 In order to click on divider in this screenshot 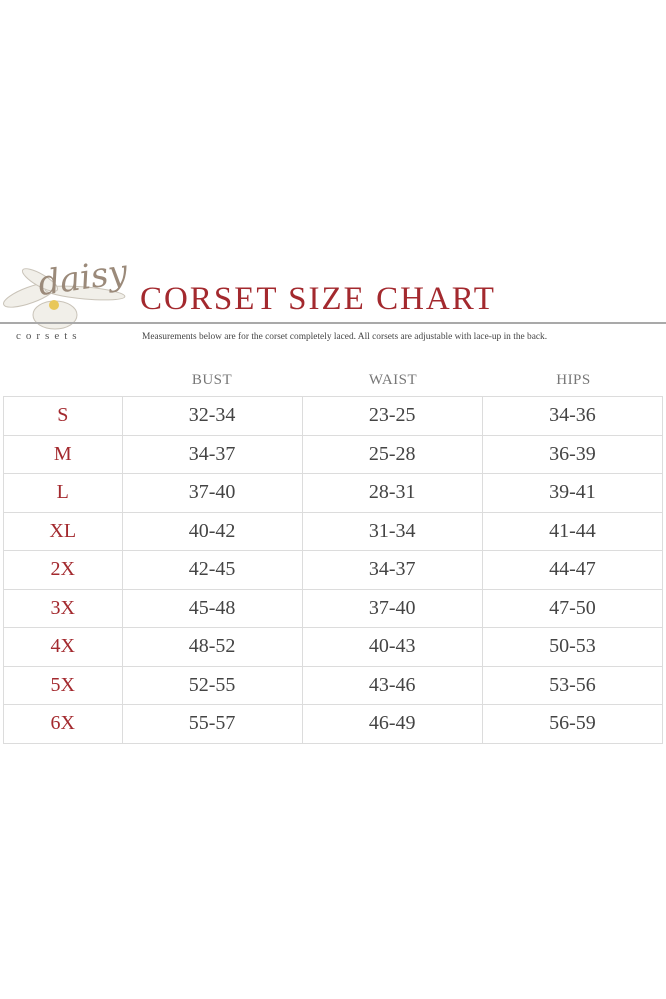, I will do `click(333, 323)`.